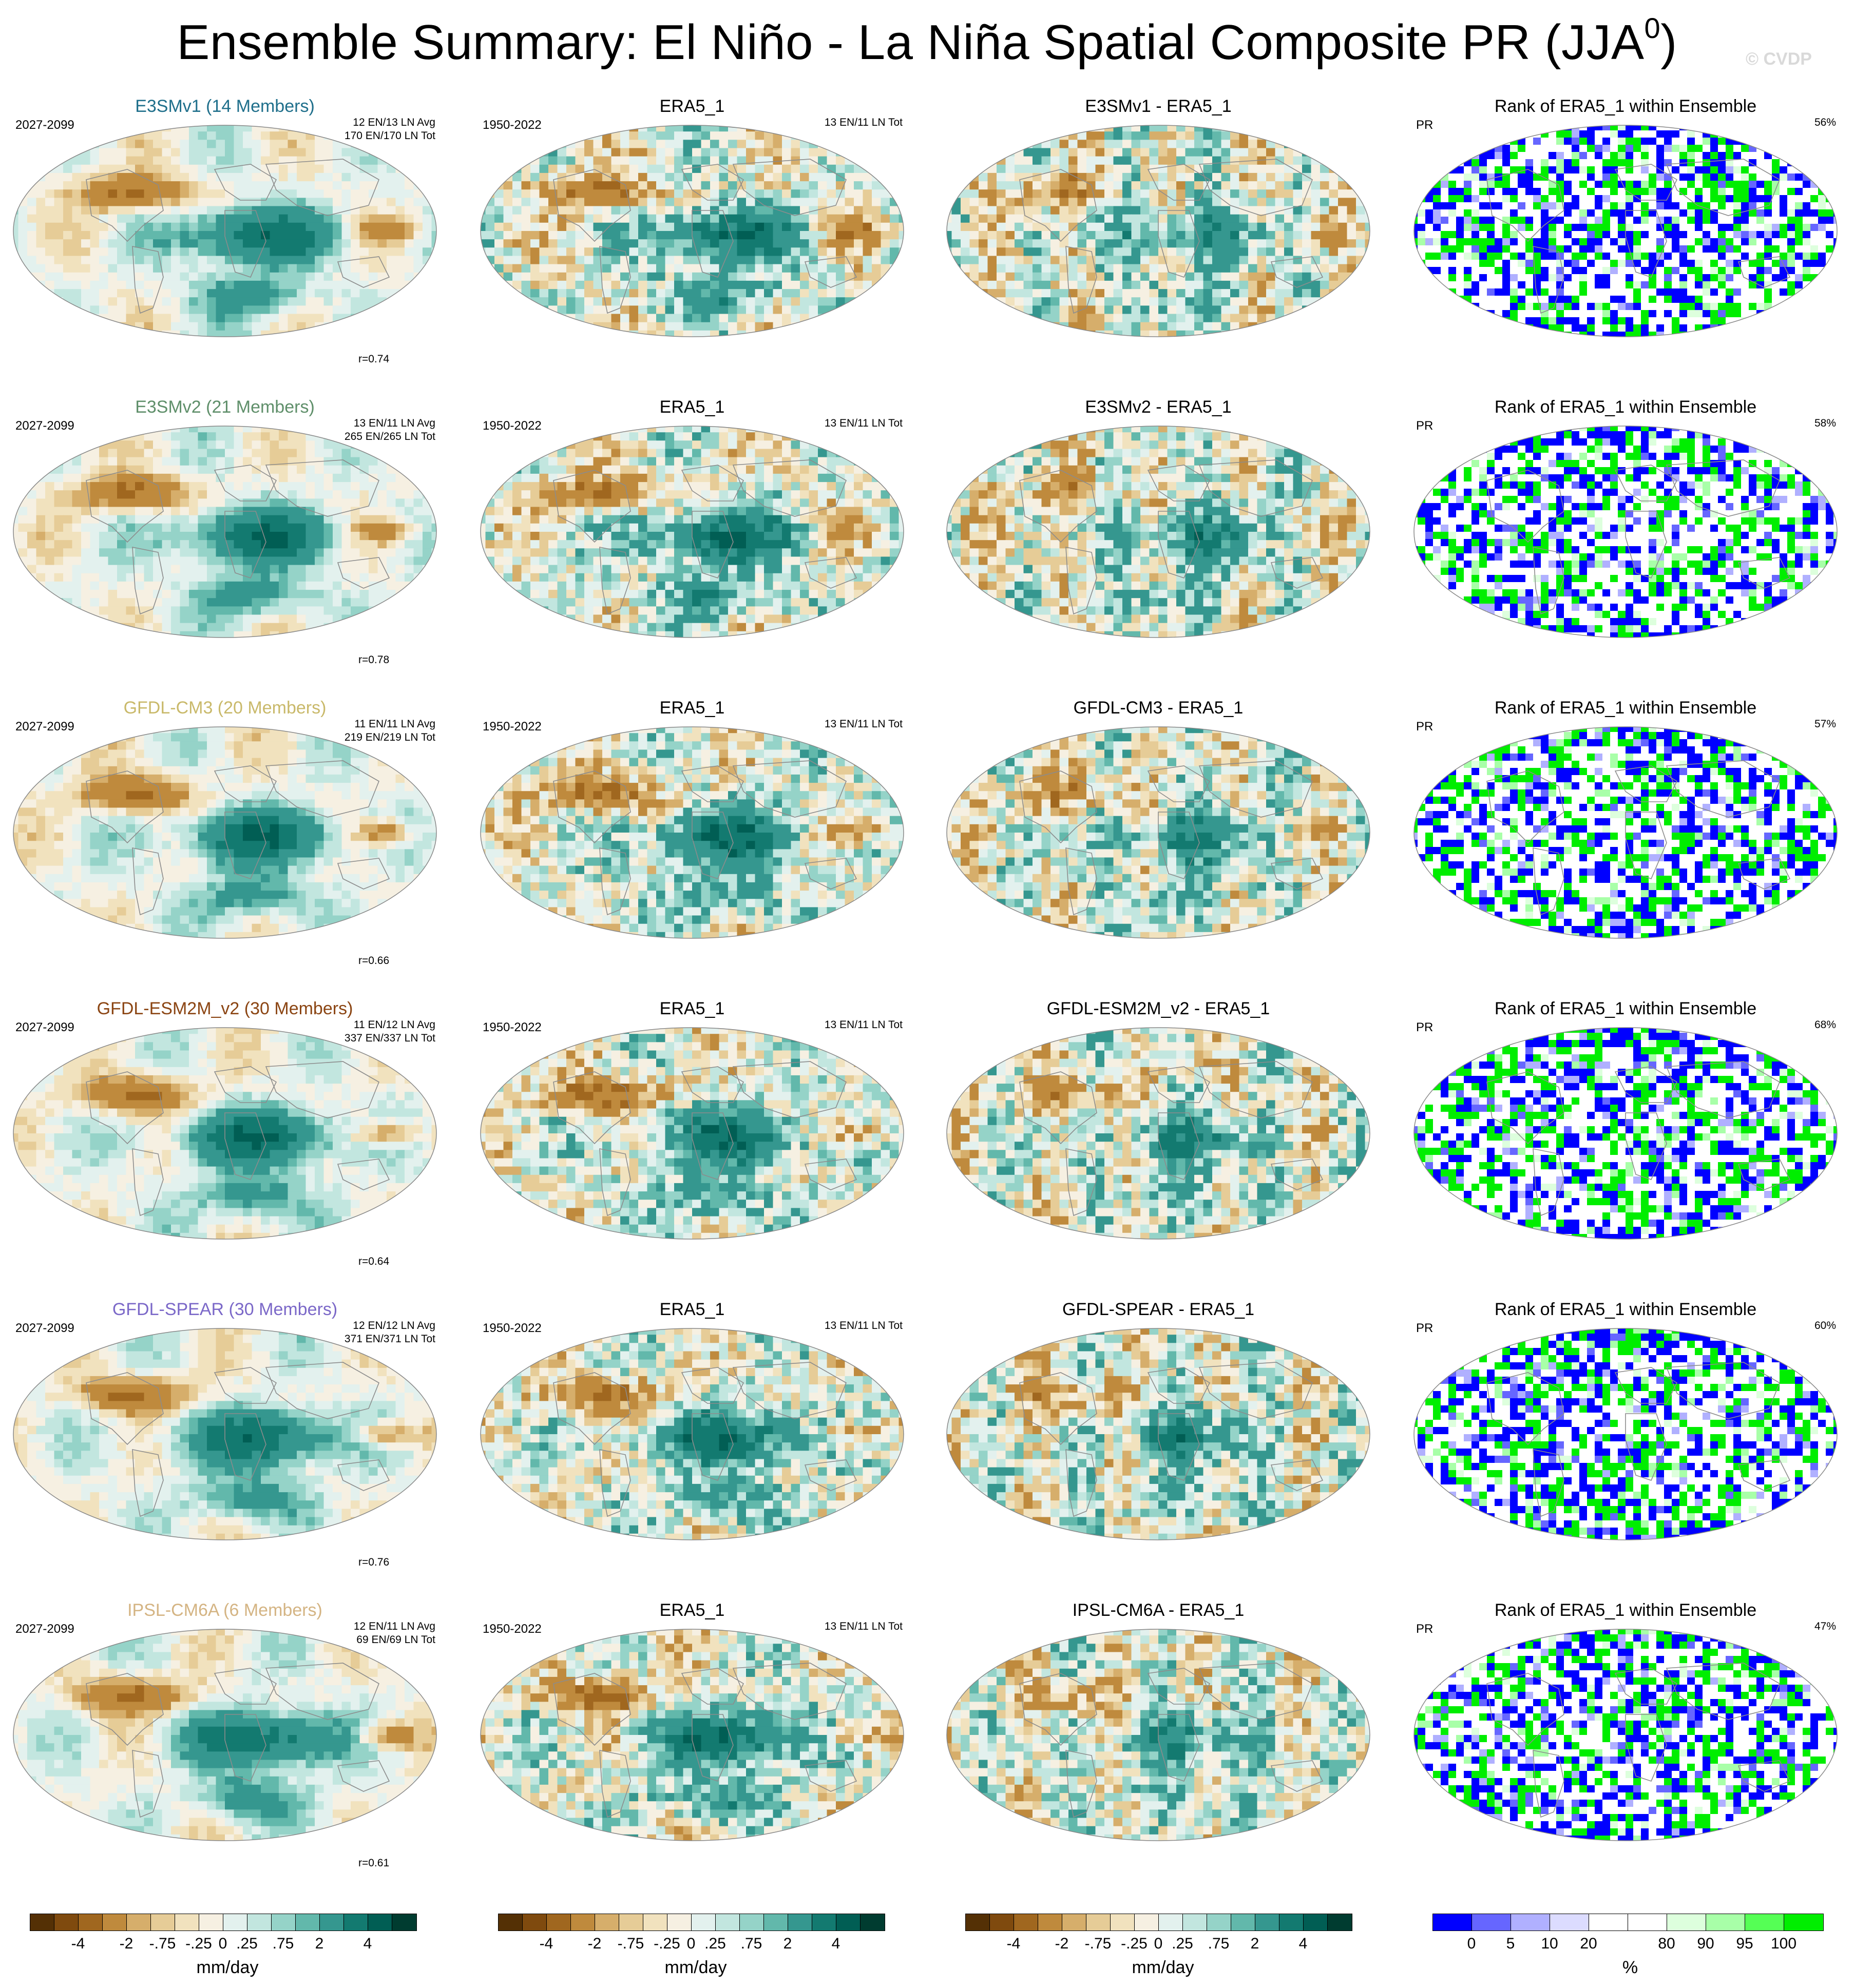  Describe the element at coordinates (1825, 1626) in the screenshot. I see `rank-percent-value: 47%` at that location.